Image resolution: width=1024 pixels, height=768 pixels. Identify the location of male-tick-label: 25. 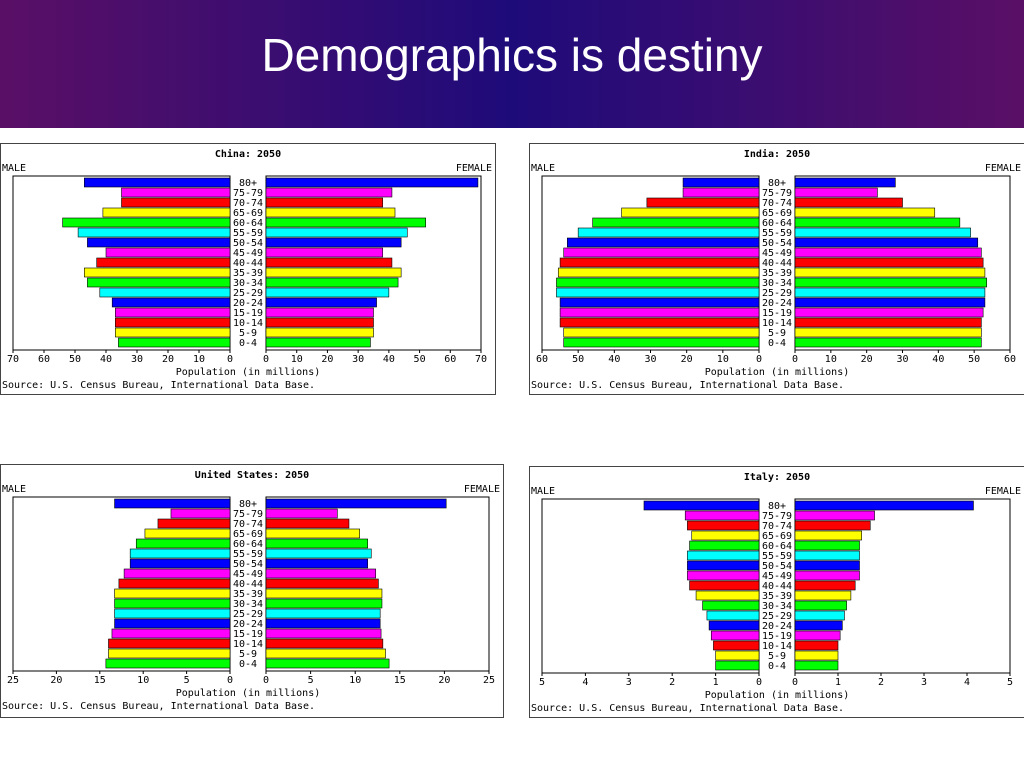
(13, 680).